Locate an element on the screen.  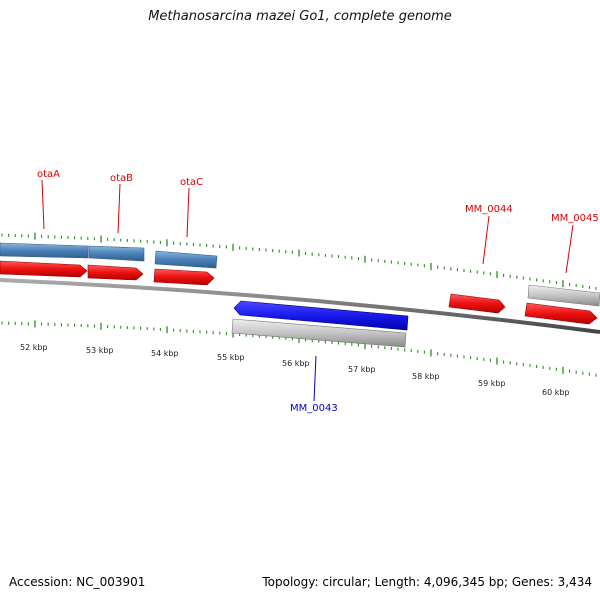
gene-MM_0045-cds is located at coordinates (561, 313).